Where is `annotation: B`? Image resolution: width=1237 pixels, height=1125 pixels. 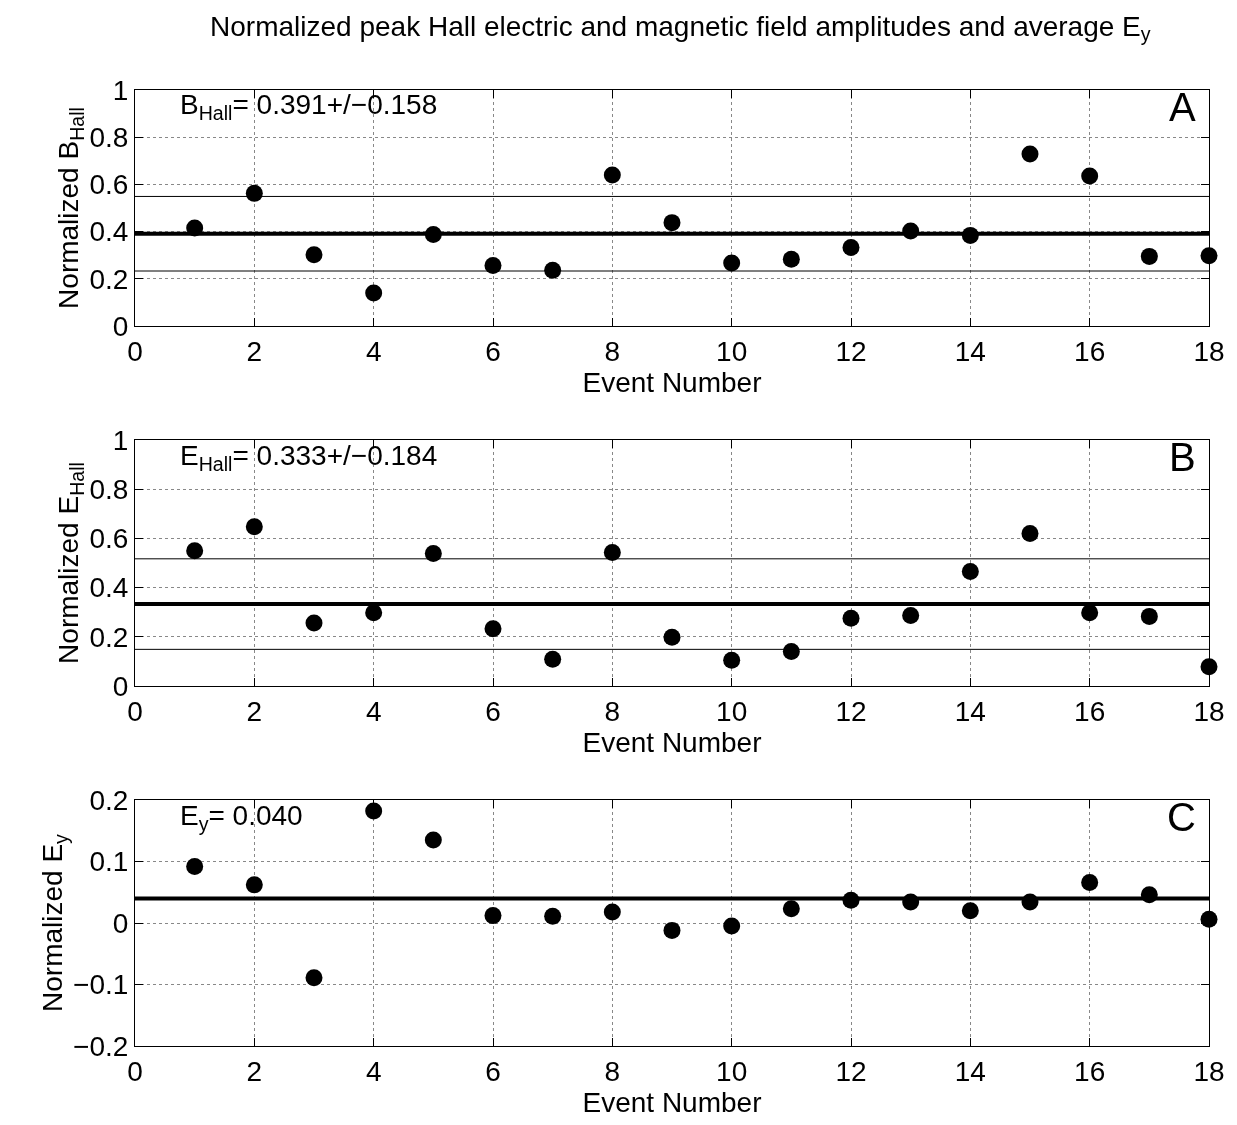 annotation: B is located at coordinates (1182, 457).